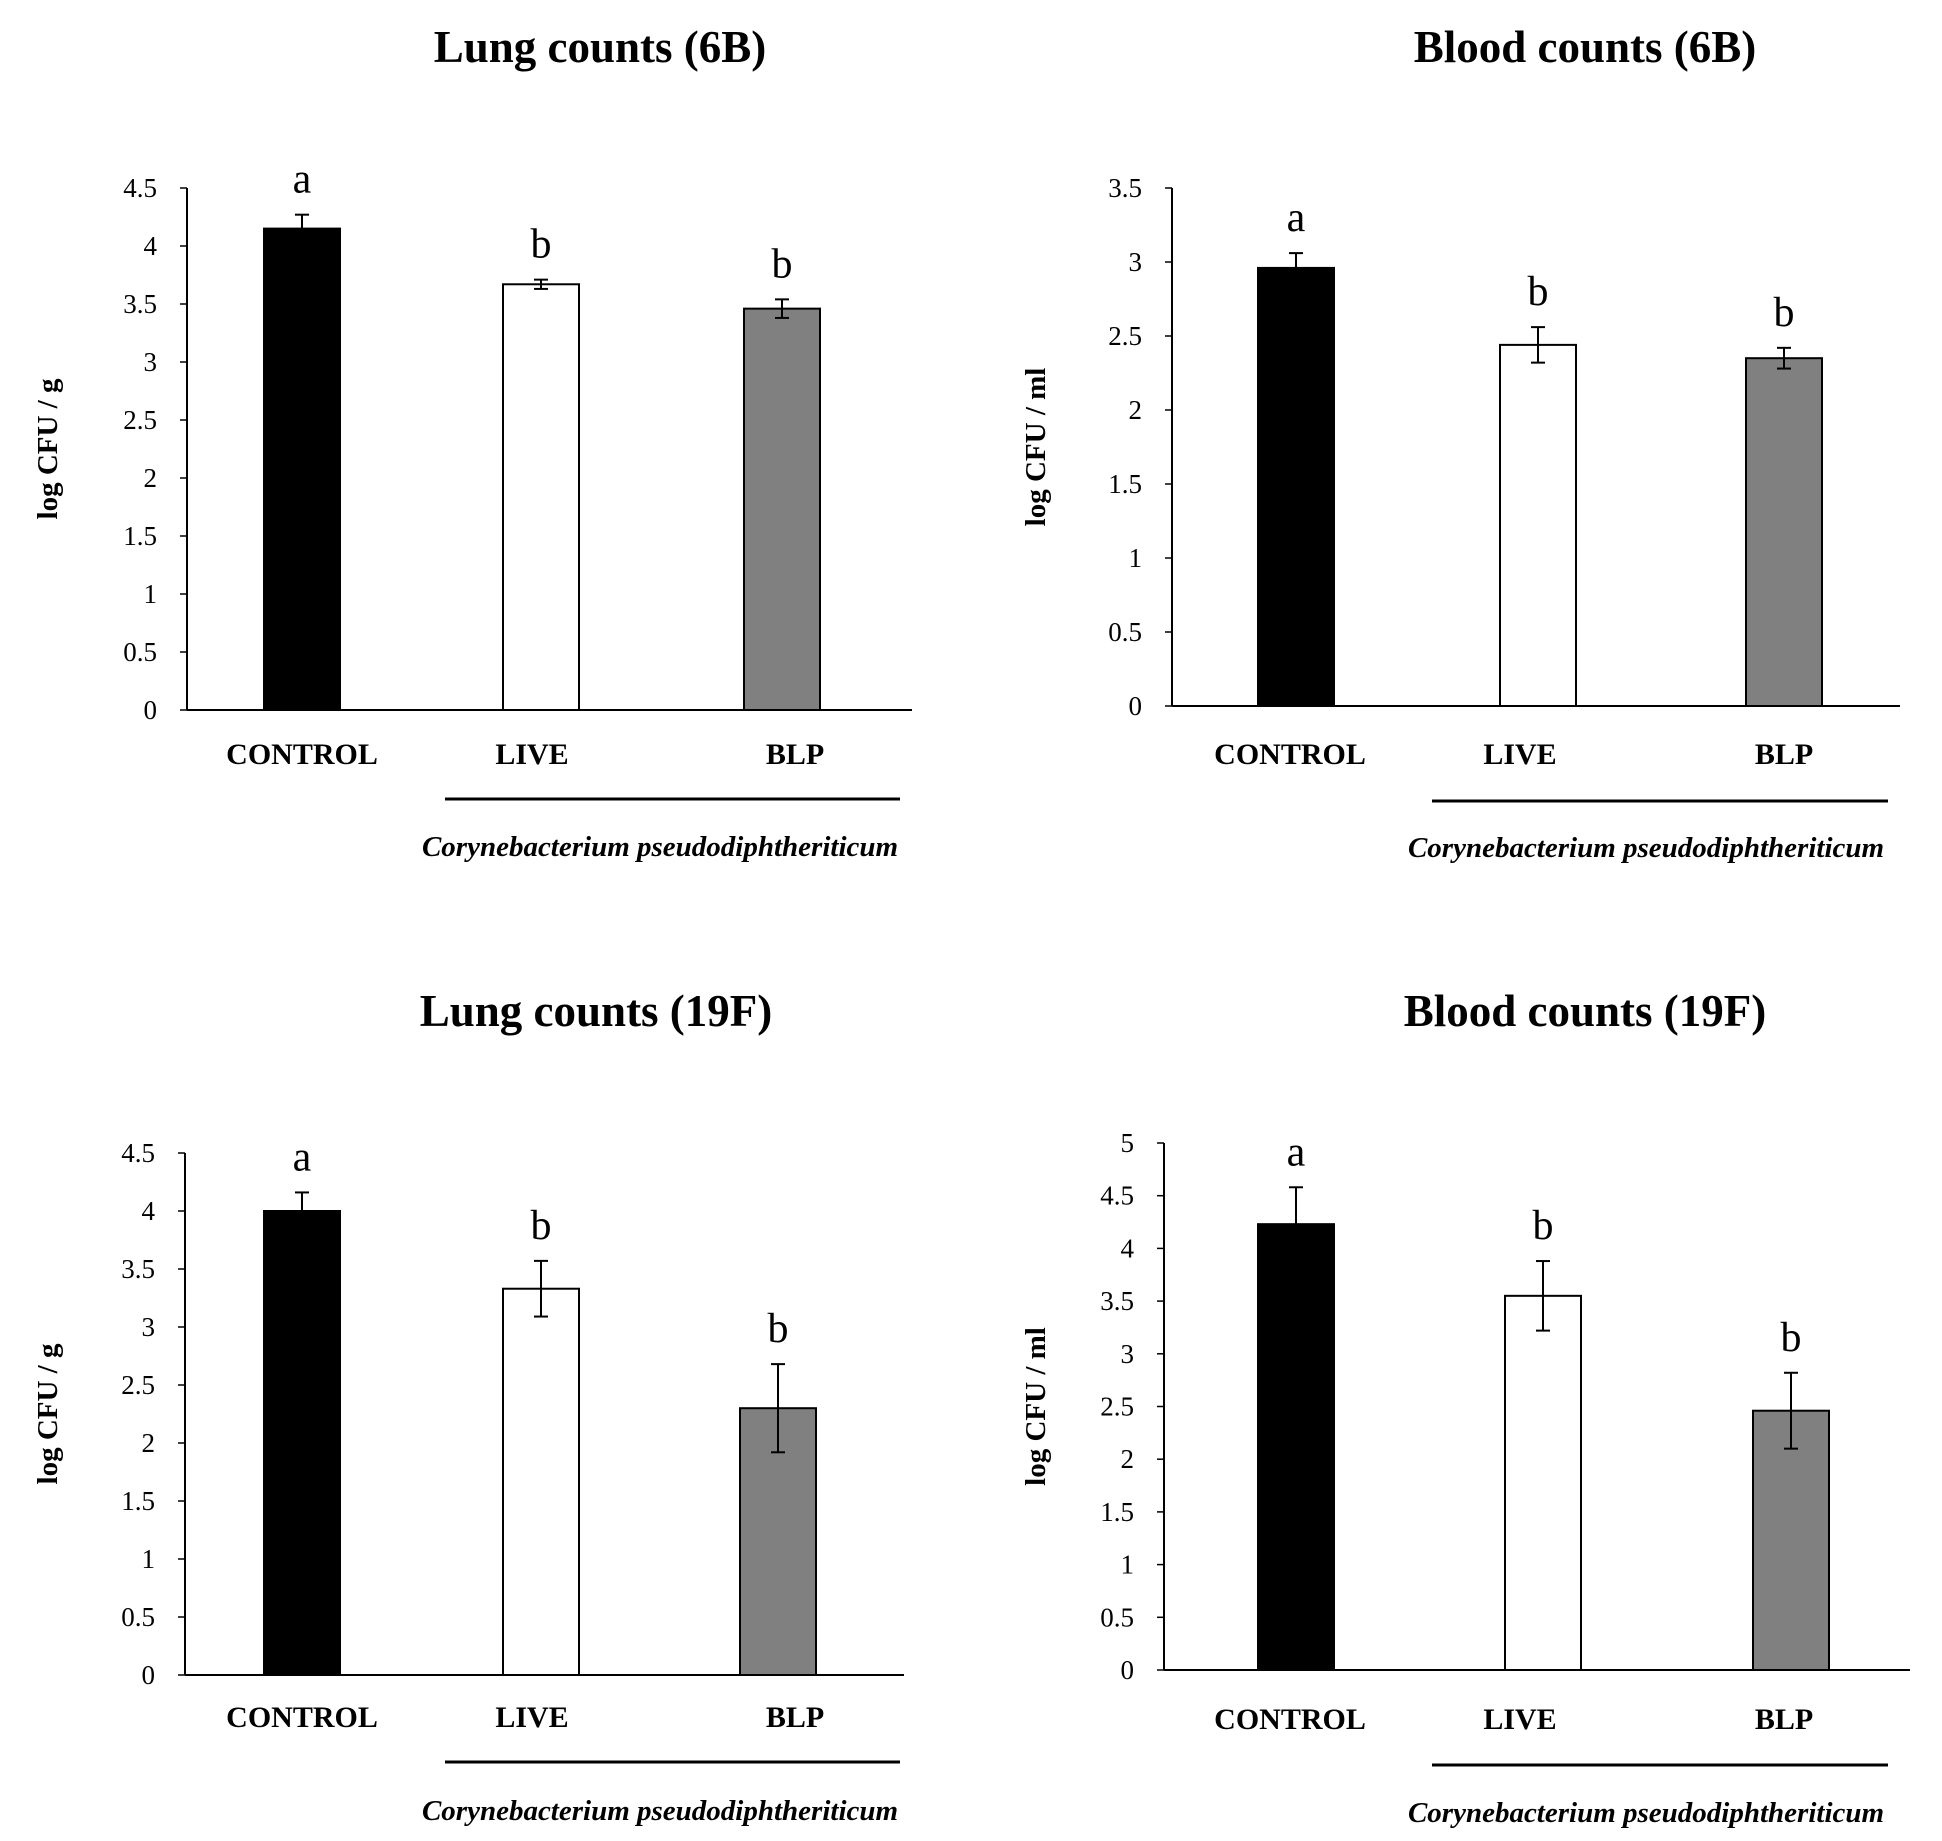 This screenshot has width=1942, height=1841. What do you see at coordinates (600, 47) in the screenshot?
I see `chart-title: Lung counts (6B)` at bounding box center [600, 47].